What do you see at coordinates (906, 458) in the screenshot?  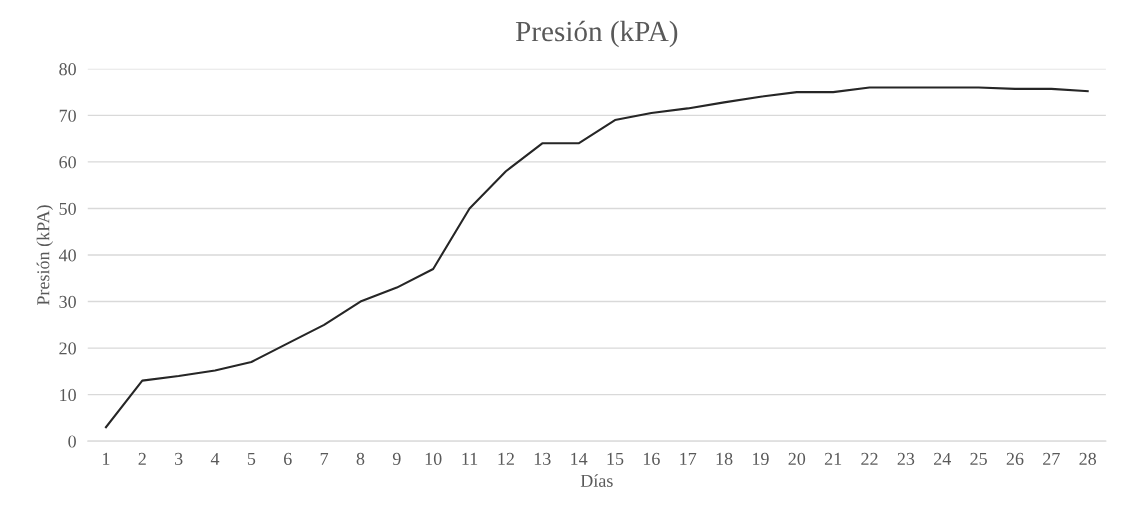 I see `x-tick-label: 23` at bounding box center [906, 458].